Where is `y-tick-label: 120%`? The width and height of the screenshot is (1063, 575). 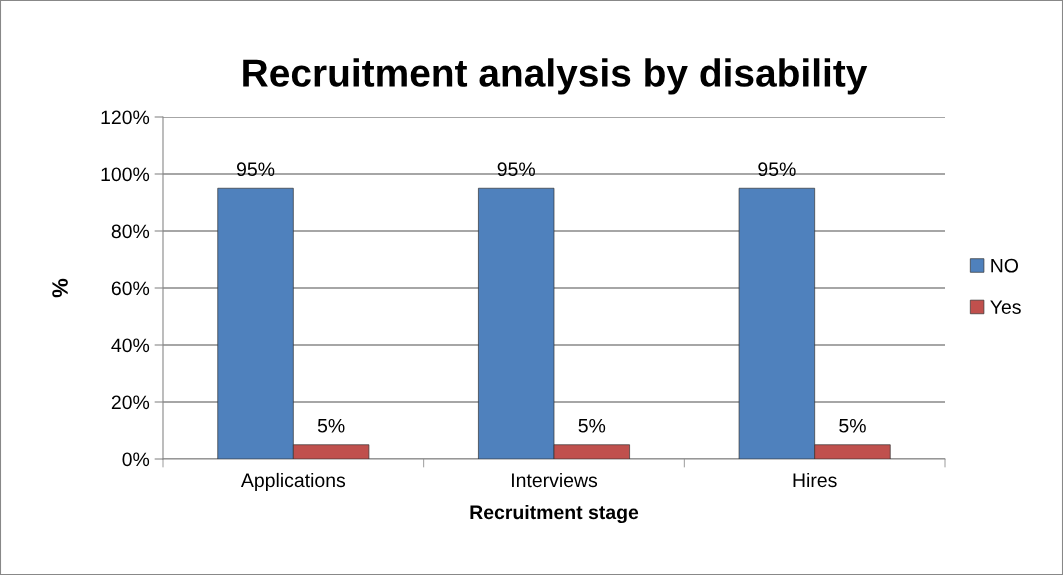 y-tick-label: 120% is located at coordinates (125, 117).